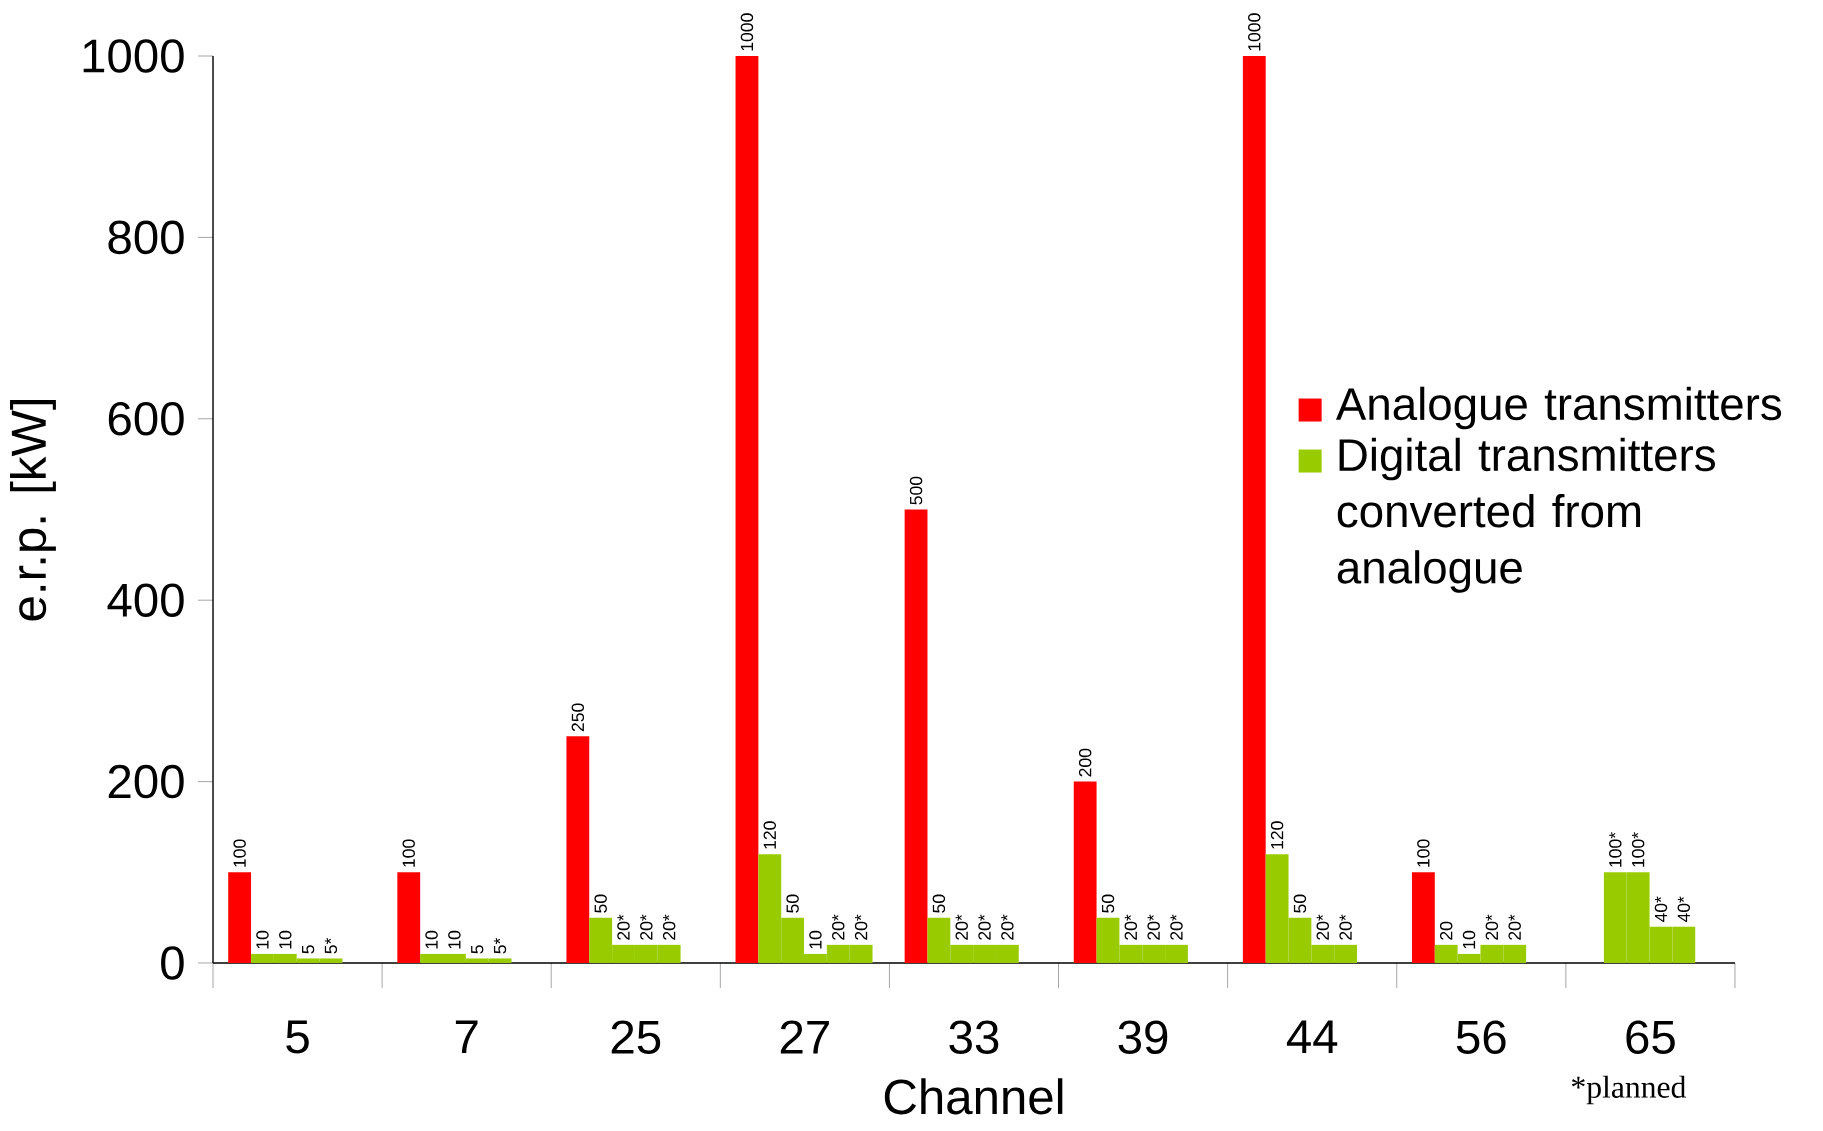  What do you see at coordinates (1558, 408) in the screenshot?
I see `legend-label: Analogue transmitters` at bounding box center [1558, 408].